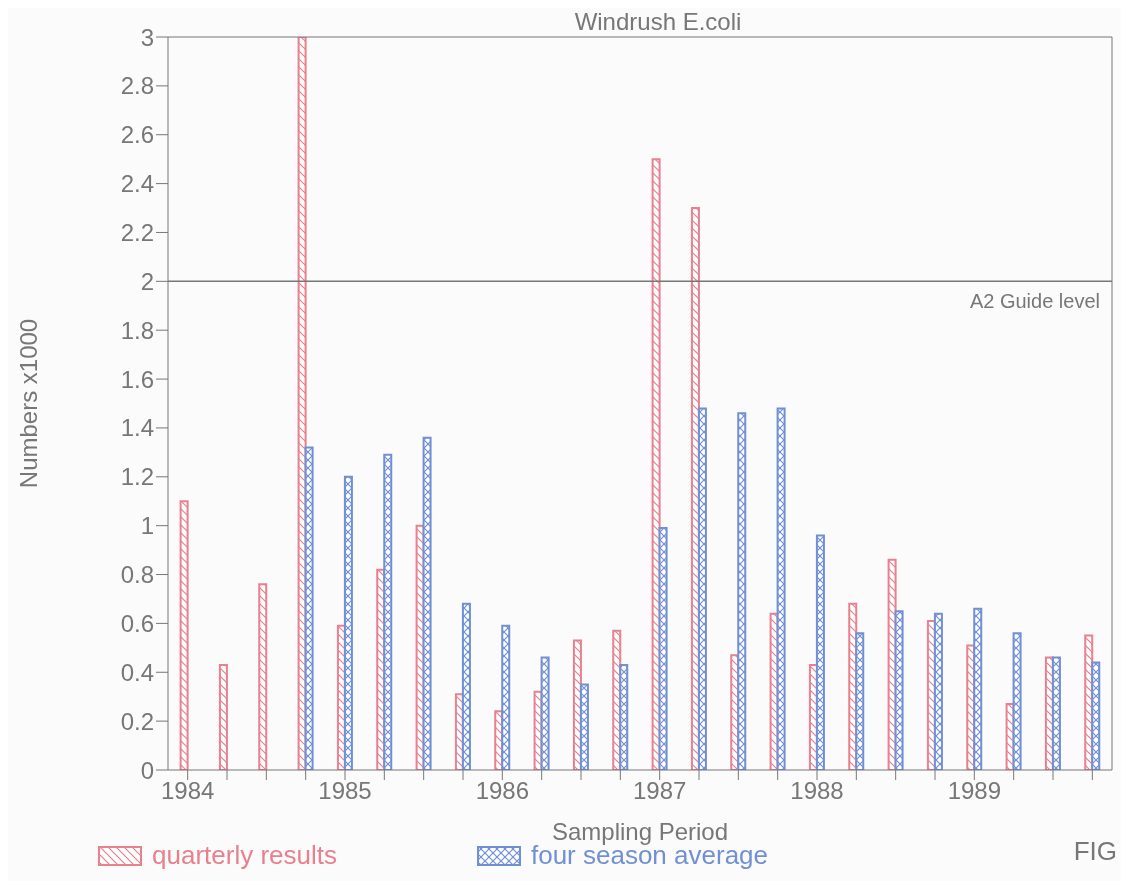  I want to click on x-tick-label: 1985, so click(345, 791).